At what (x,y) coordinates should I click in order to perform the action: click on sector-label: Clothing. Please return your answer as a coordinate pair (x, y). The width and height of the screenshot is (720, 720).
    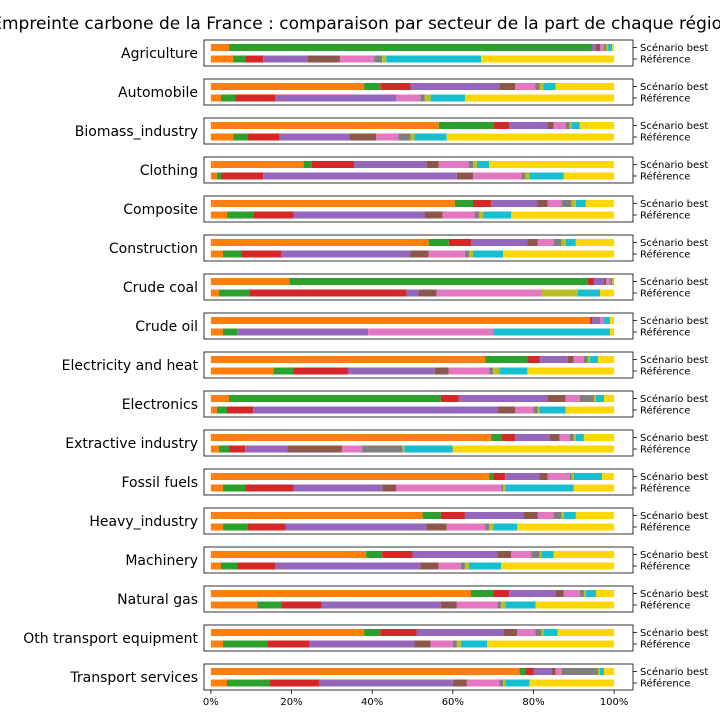
    Looking at the image, I should click on (169, 171).